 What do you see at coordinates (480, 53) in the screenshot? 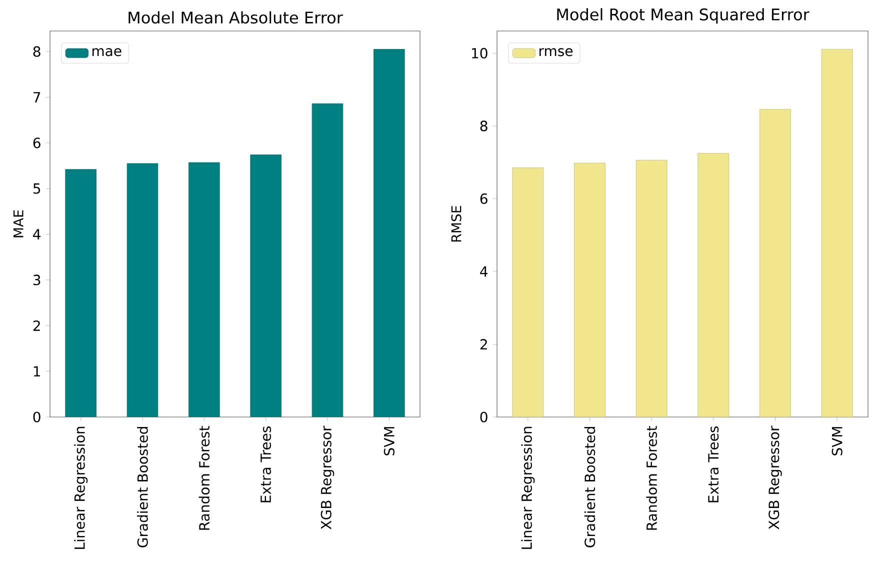
I see `y-tick-label: 10` at bounding box center [480, 53].